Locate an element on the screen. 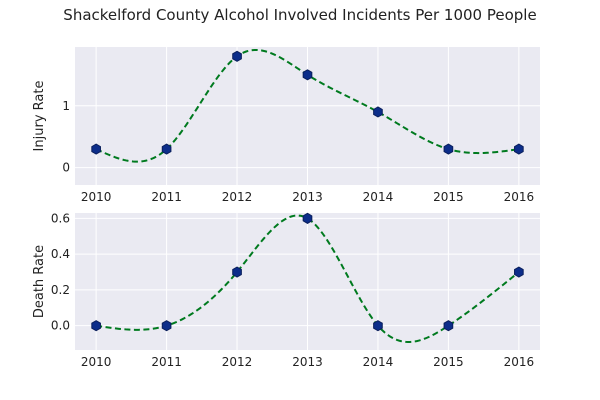 The height and width of the screenshot is (400, 600). death-x-tick-label: 2012 is located at coordinates (237, 362).